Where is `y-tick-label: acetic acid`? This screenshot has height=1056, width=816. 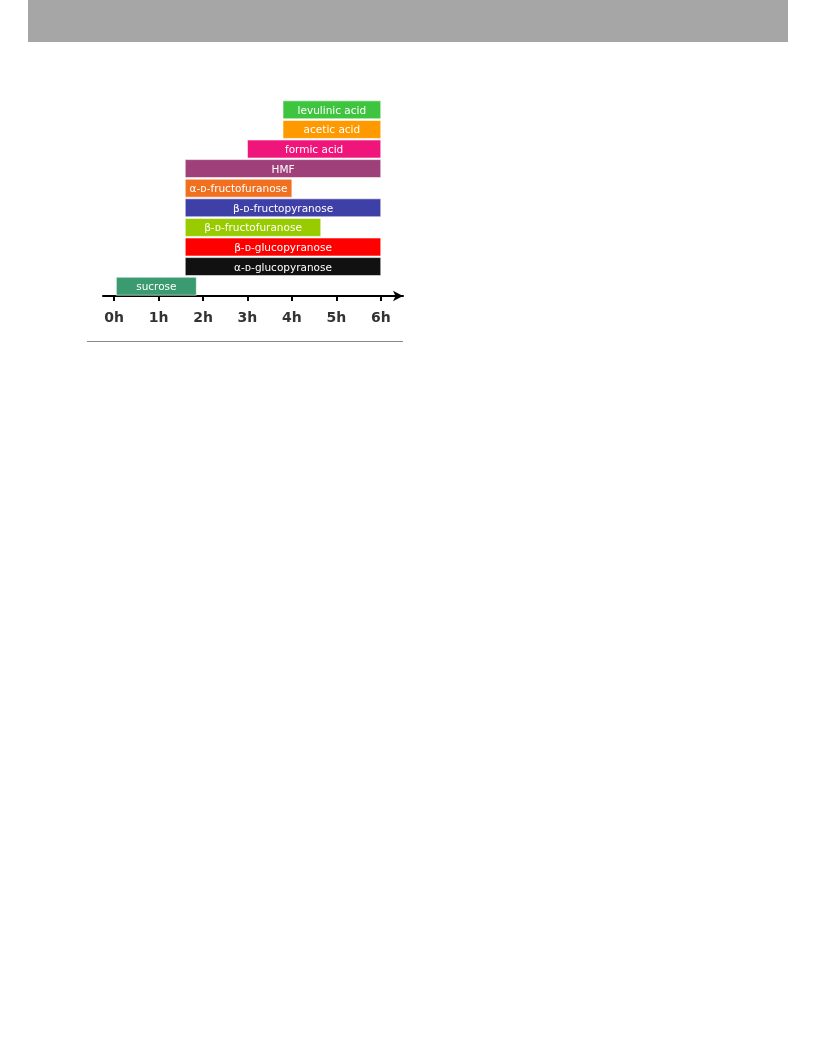
y-tick-label: acetic acid is located at coordinates (332, 129).